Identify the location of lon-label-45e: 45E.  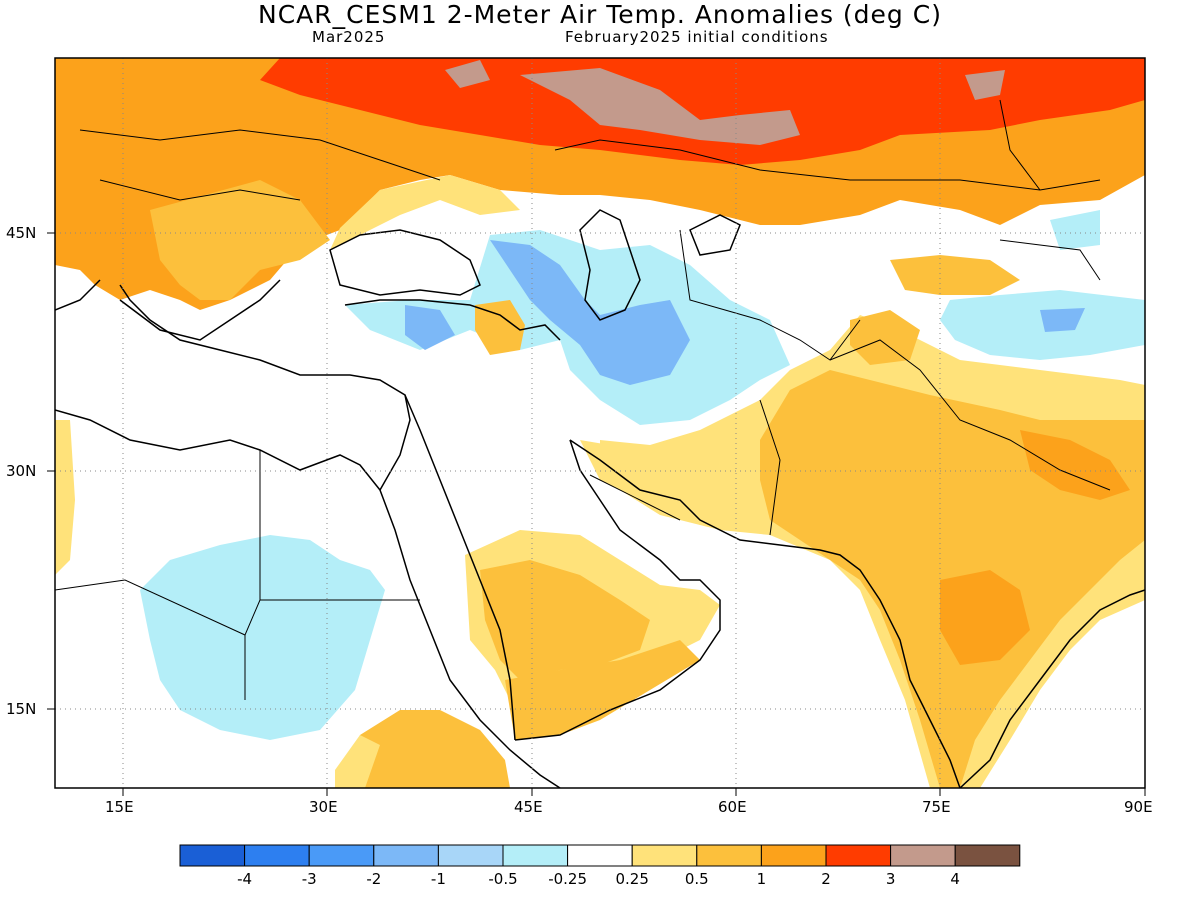
(528, 807).